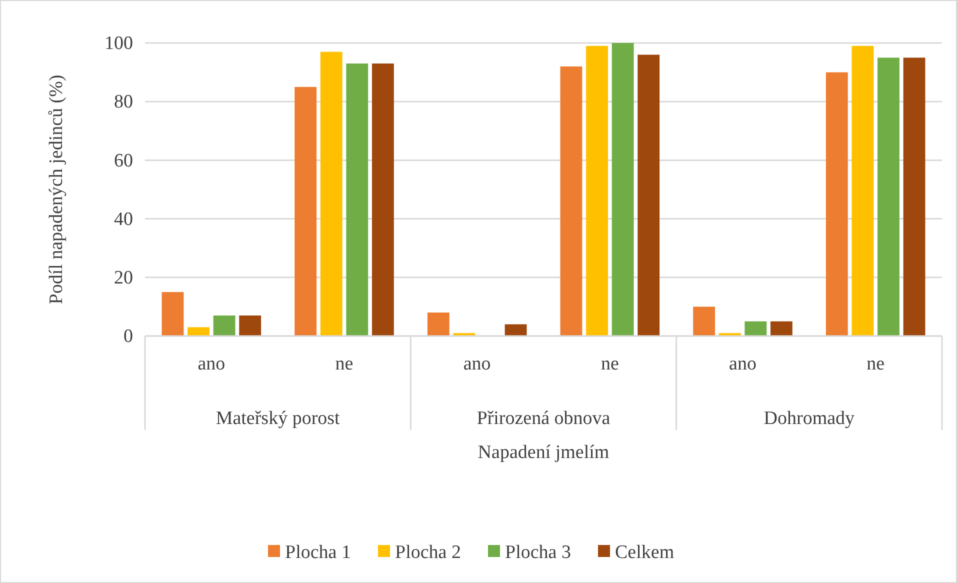 The image size is (957, 583). Describe the element at coordinates (123, 277) in the screenshot. I see `y-tick-label: 20` at that location.